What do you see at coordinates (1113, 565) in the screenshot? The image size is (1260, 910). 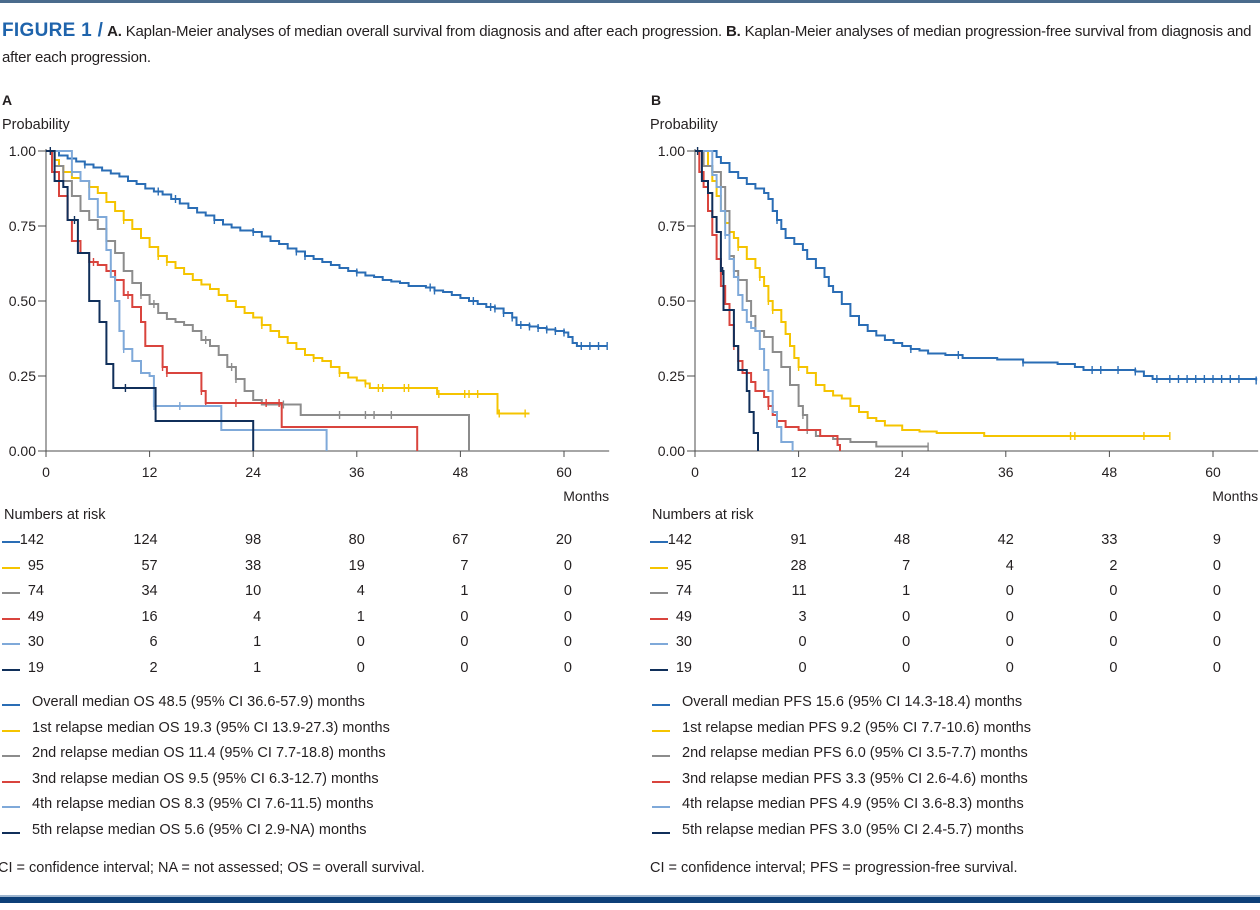 I see `risk-cell: 2` at bounding box center [1113, 565].